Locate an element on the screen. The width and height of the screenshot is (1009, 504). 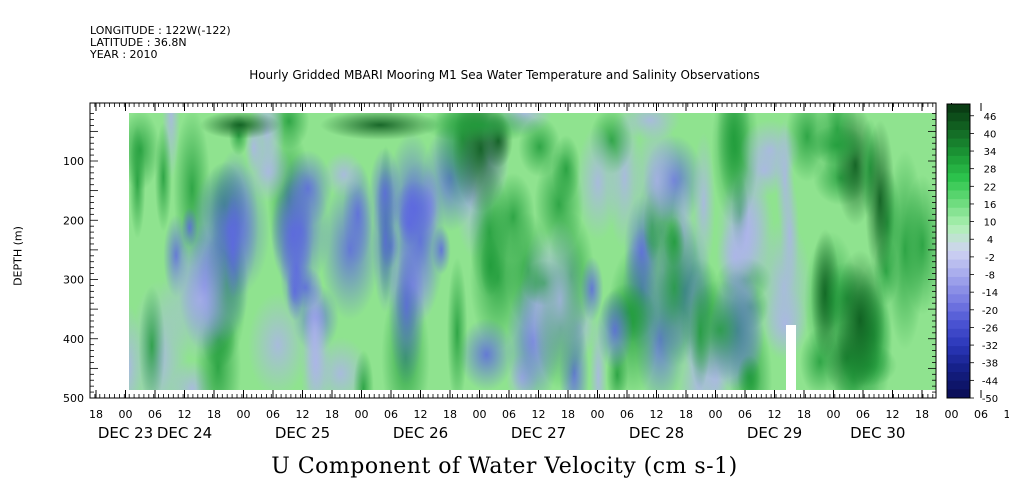
colorbar-tick-label: -8 is located at coordinates (990, 276).